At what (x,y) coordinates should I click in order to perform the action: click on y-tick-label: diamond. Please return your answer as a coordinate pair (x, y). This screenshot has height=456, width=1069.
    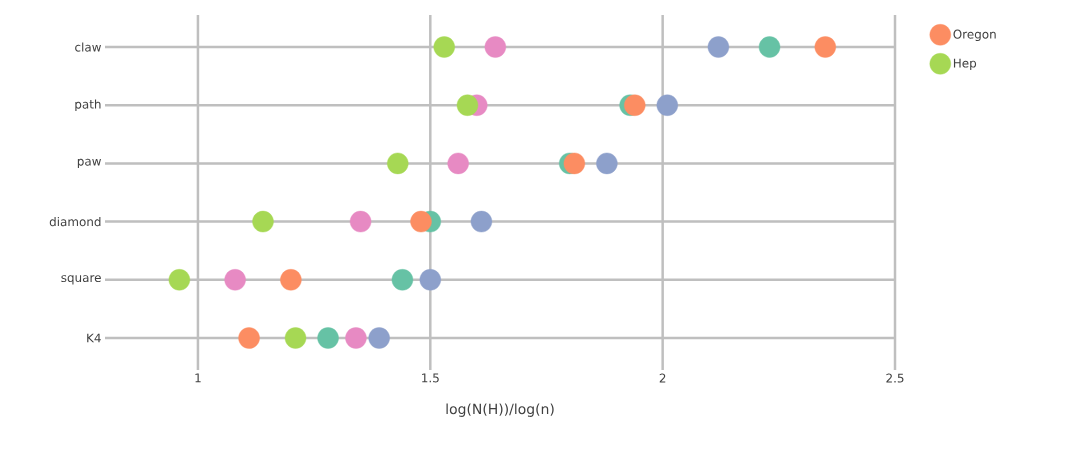
    Looking at the image, I should click on (75, 221).